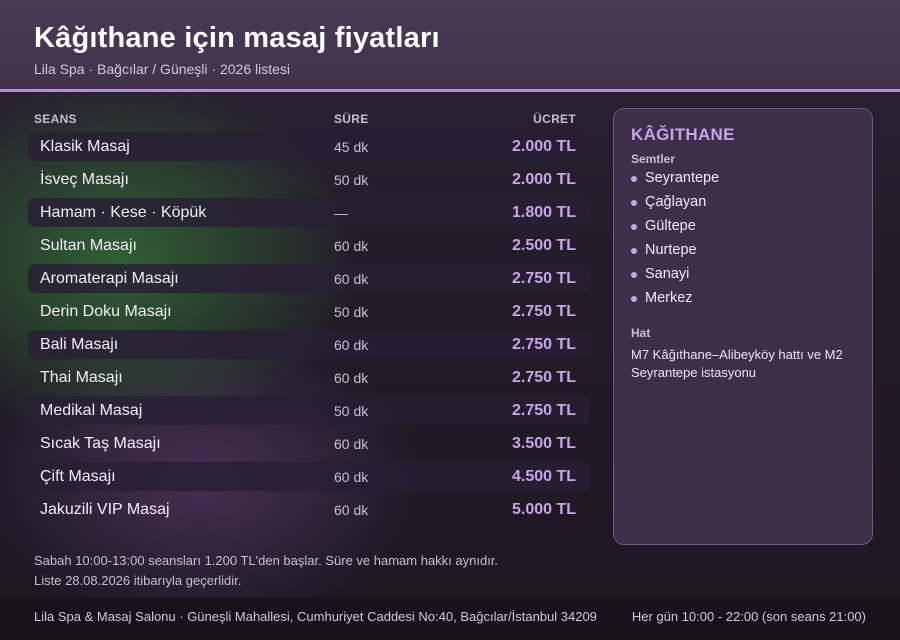 This screenshot has width=900, height=640. What do you see at coordinates (309, 443) in the screenshot?
I see `table-row: Sıcak Taş Masajı 60 dk 3.500 TL` at bounding box center [309, 443].